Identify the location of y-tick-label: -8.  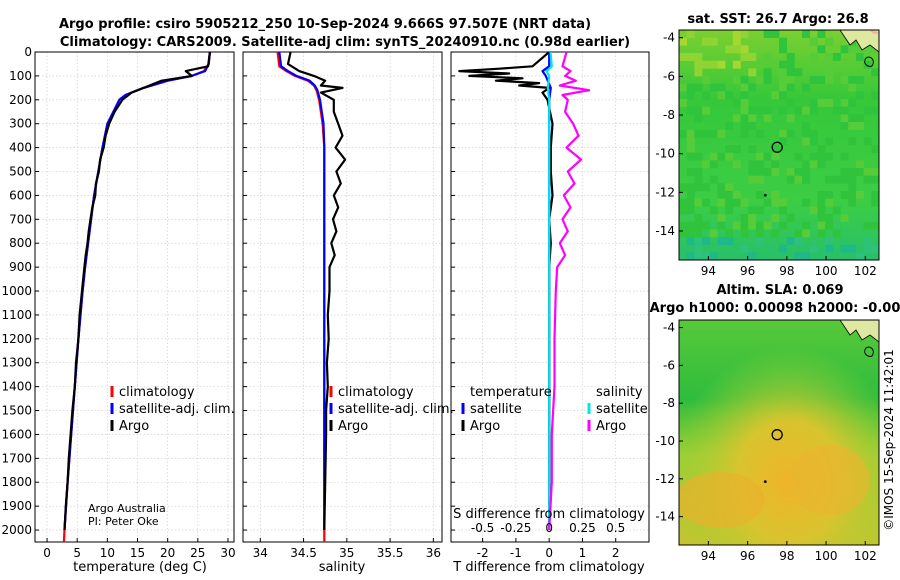
(669, 115).